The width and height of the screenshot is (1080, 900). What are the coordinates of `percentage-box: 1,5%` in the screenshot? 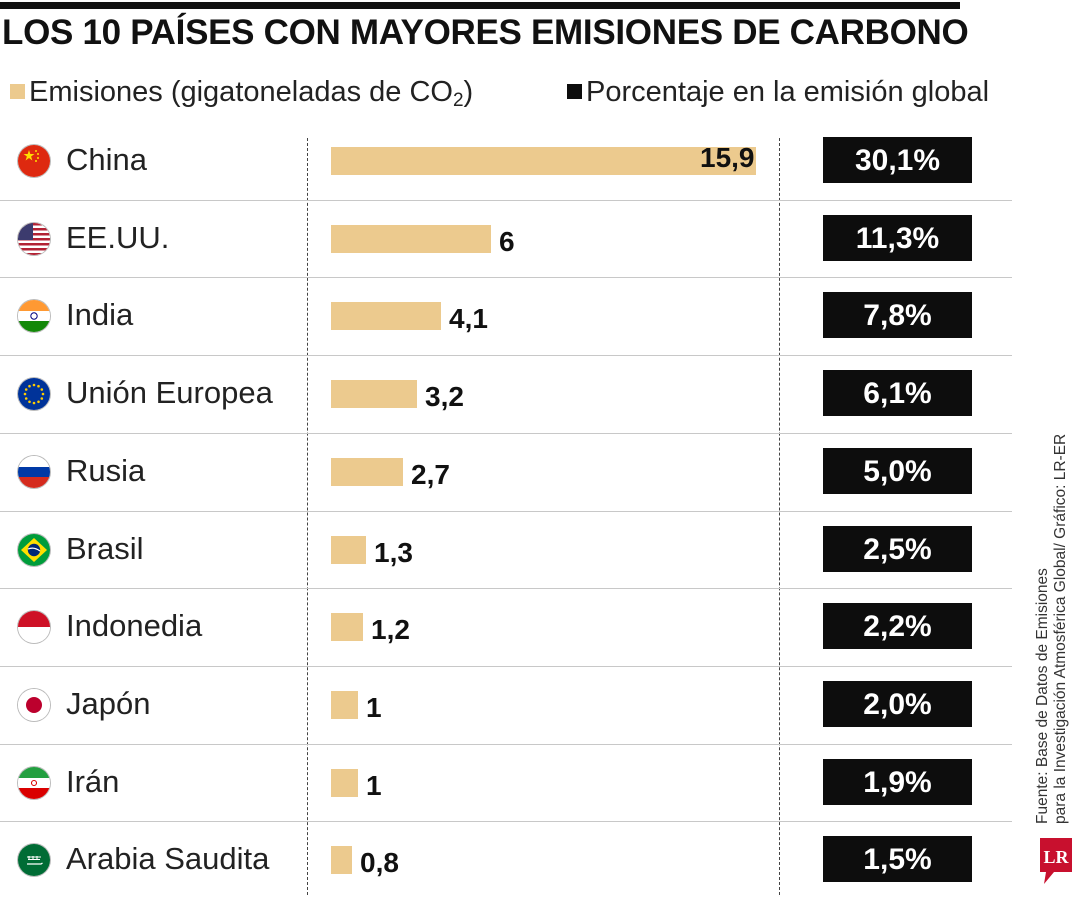 It's located at (897, 859).